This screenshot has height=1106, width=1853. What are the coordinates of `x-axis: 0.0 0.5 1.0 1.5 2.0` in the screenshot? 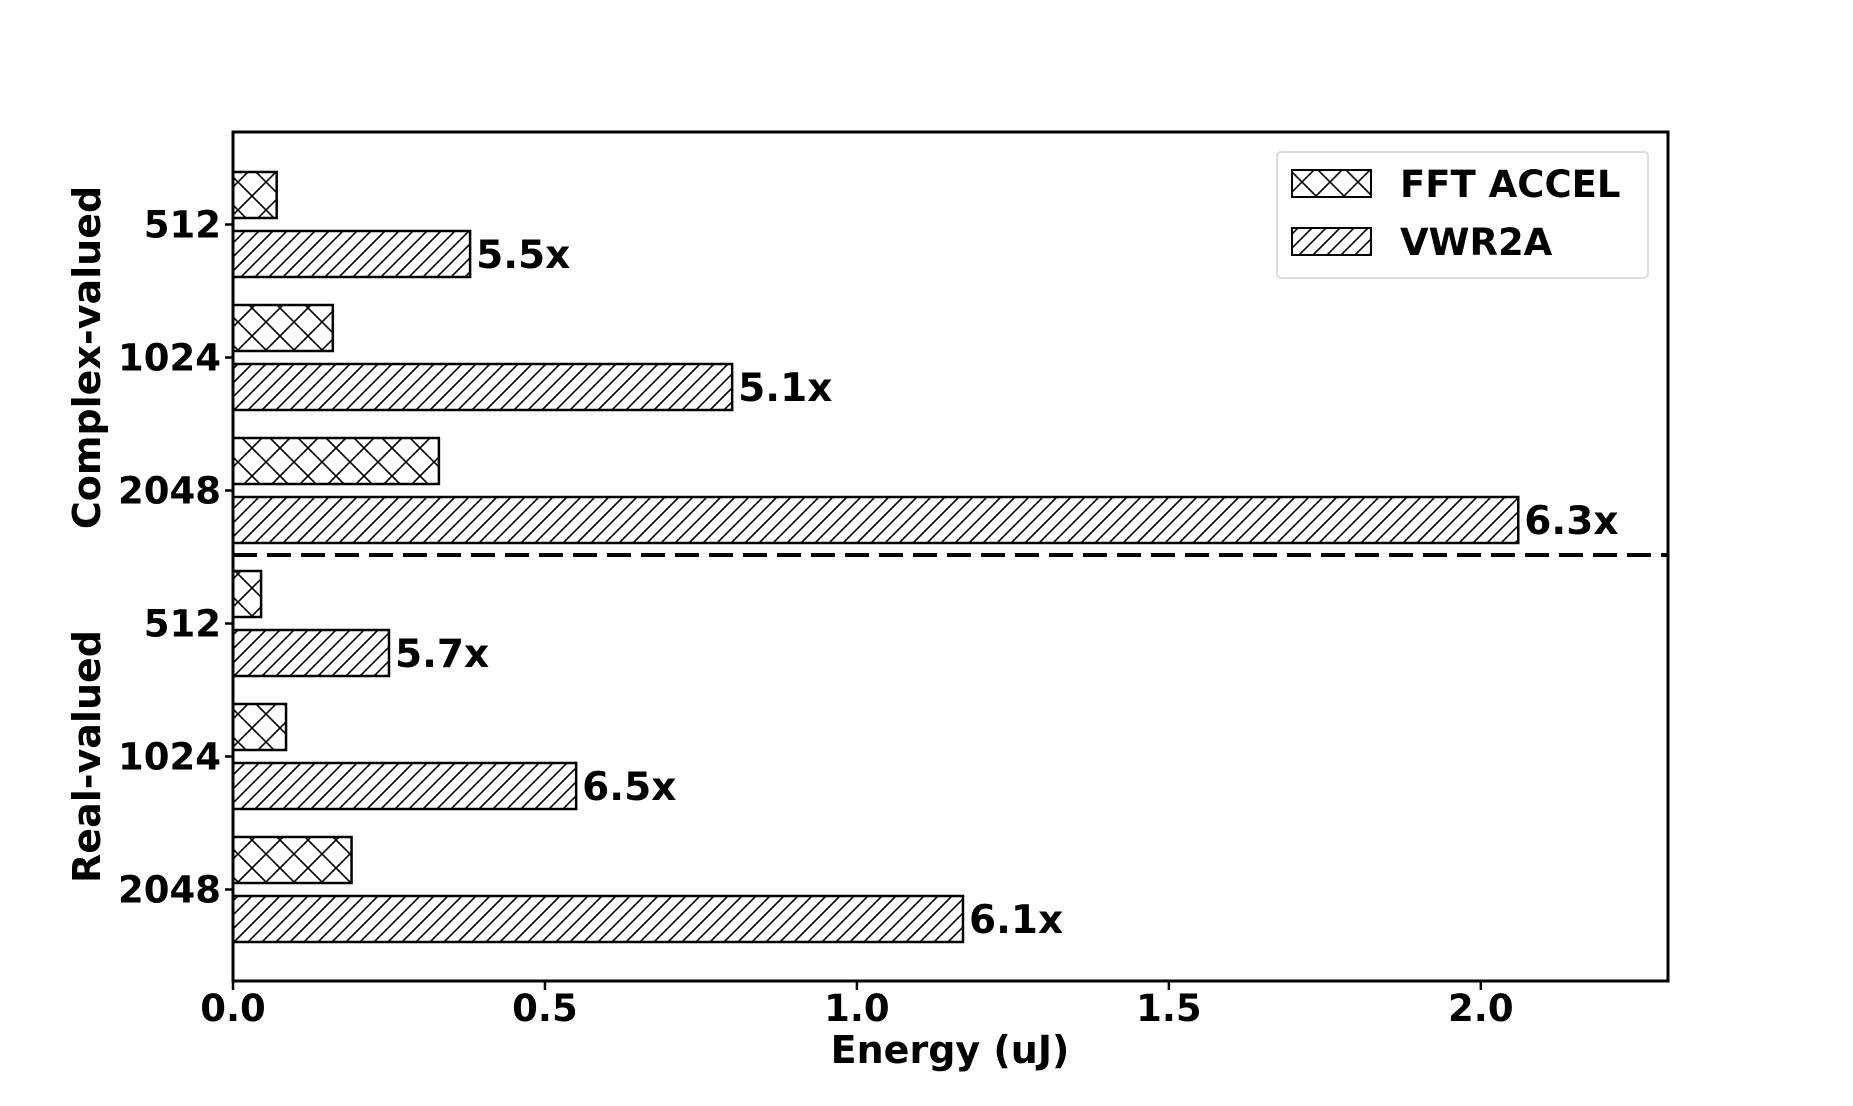 It's located at (857, 1005).